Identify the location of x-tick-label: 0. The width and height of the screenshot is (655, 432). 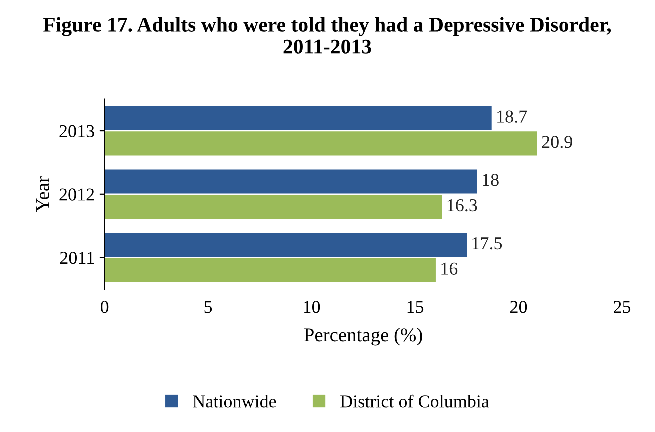
(104, 307).